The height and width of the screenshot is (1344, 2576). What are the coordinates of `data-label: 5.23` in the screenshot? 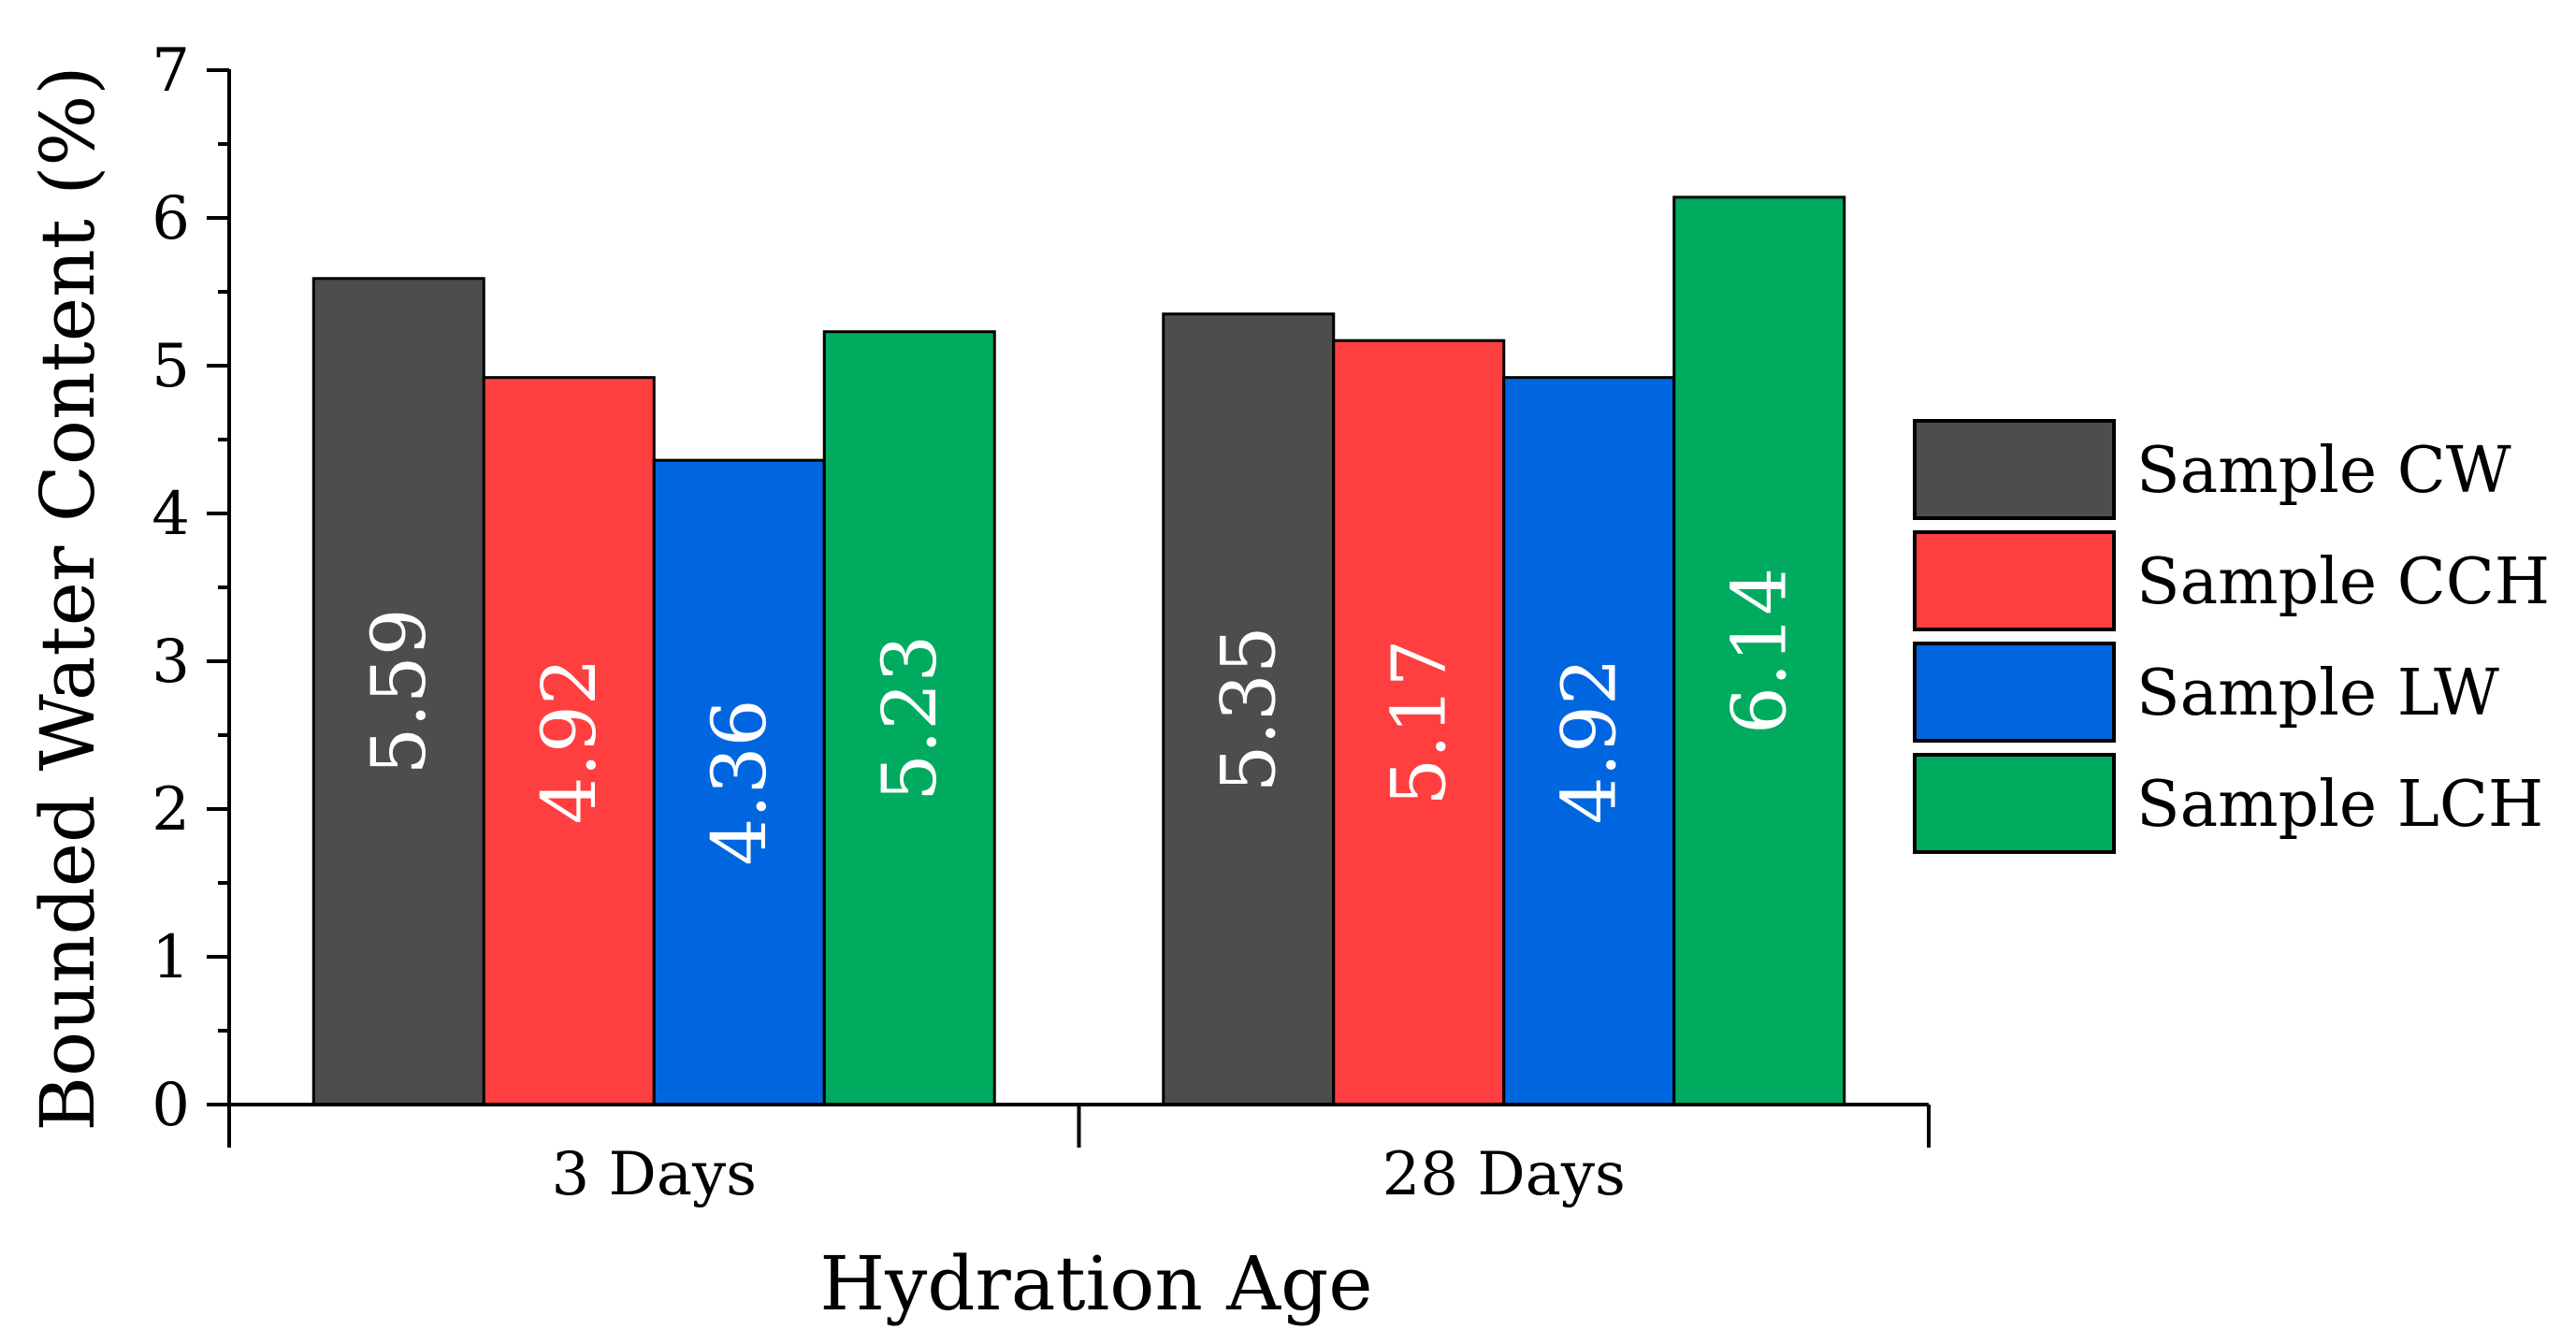 It's located at (909, 718).